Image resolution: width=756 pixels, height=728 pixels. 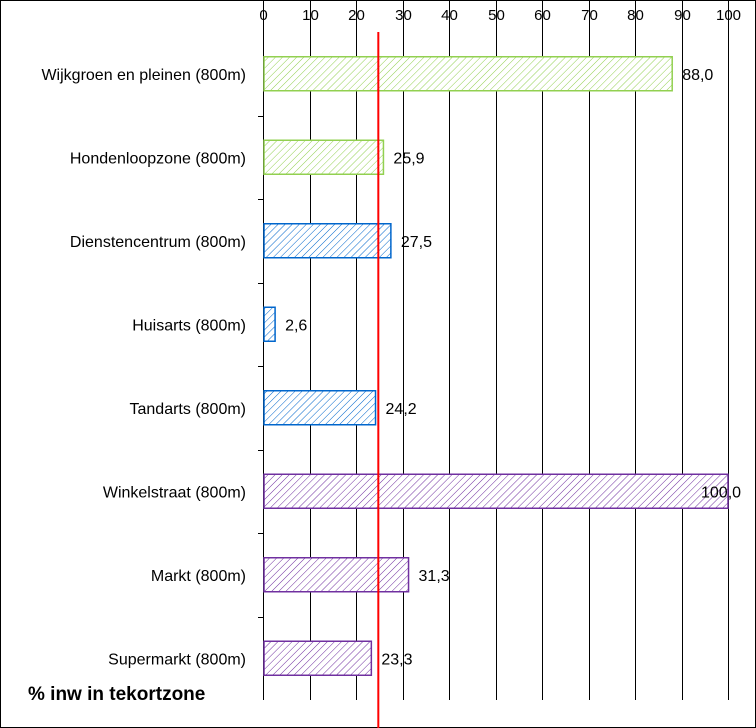 I want to click on data-label: 27,5, so click(x=416, y=242).